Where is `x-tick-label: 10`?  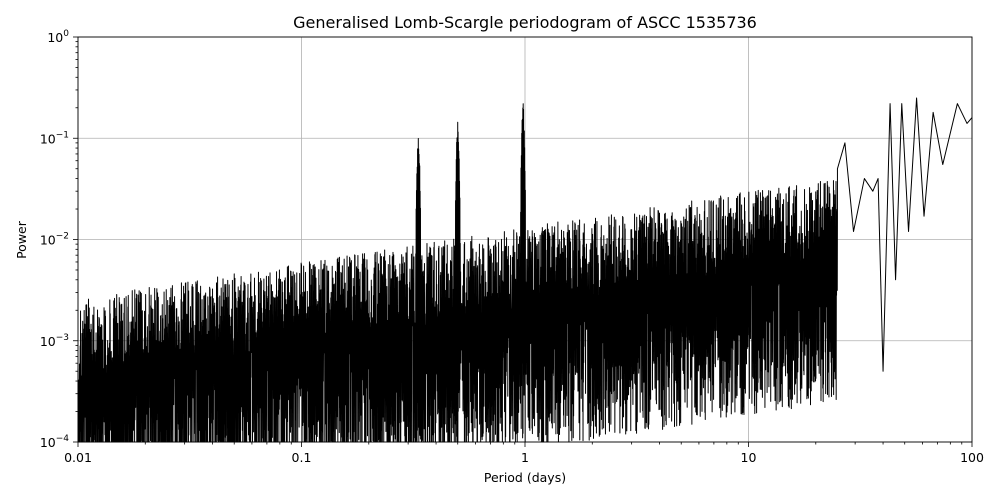 x-tick-label: 10 is located at coordinates (749, 457).